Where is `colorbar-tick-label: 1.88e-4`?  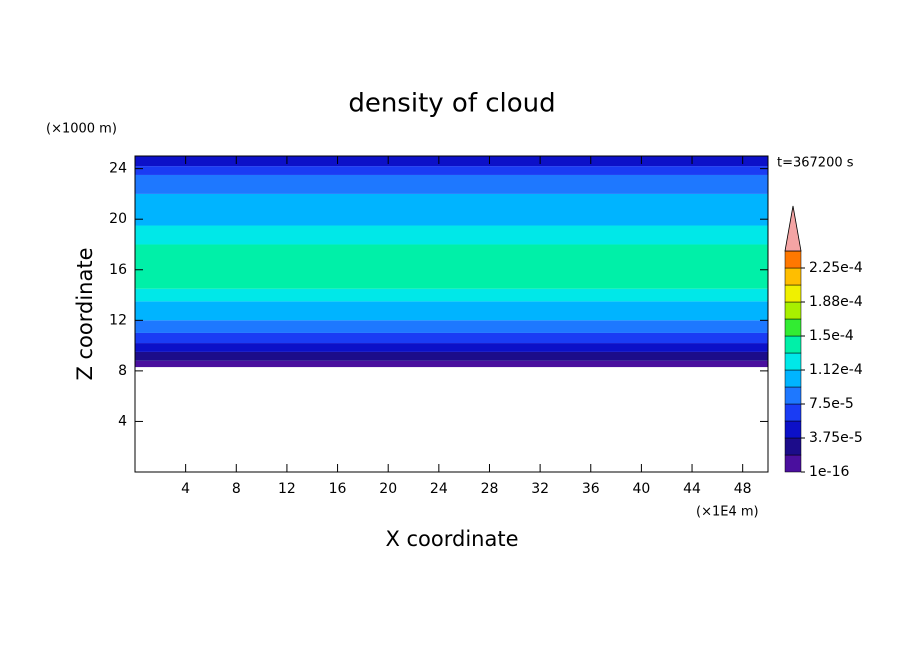 colorbar-tick-label: 1.88e-4 is located at coordinates (836, 302).